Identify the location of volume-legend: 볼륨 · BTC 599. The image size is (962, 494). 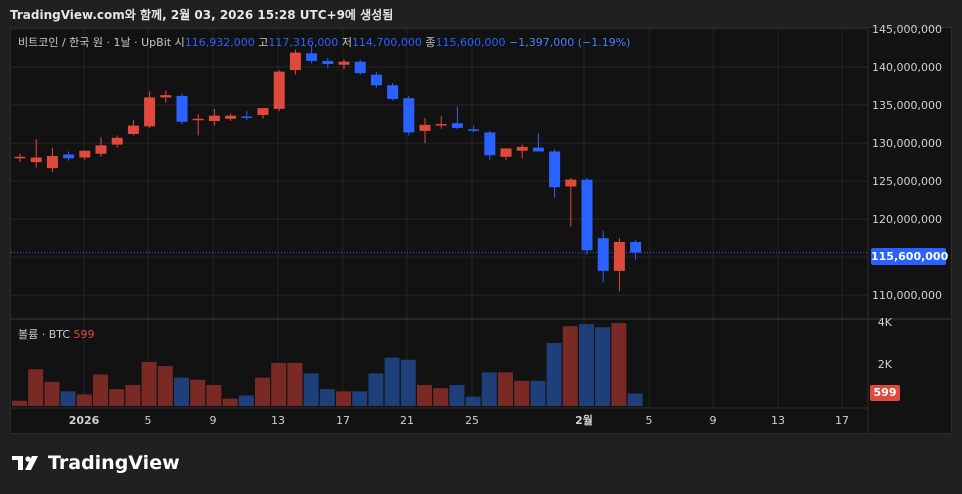
(56, 334).